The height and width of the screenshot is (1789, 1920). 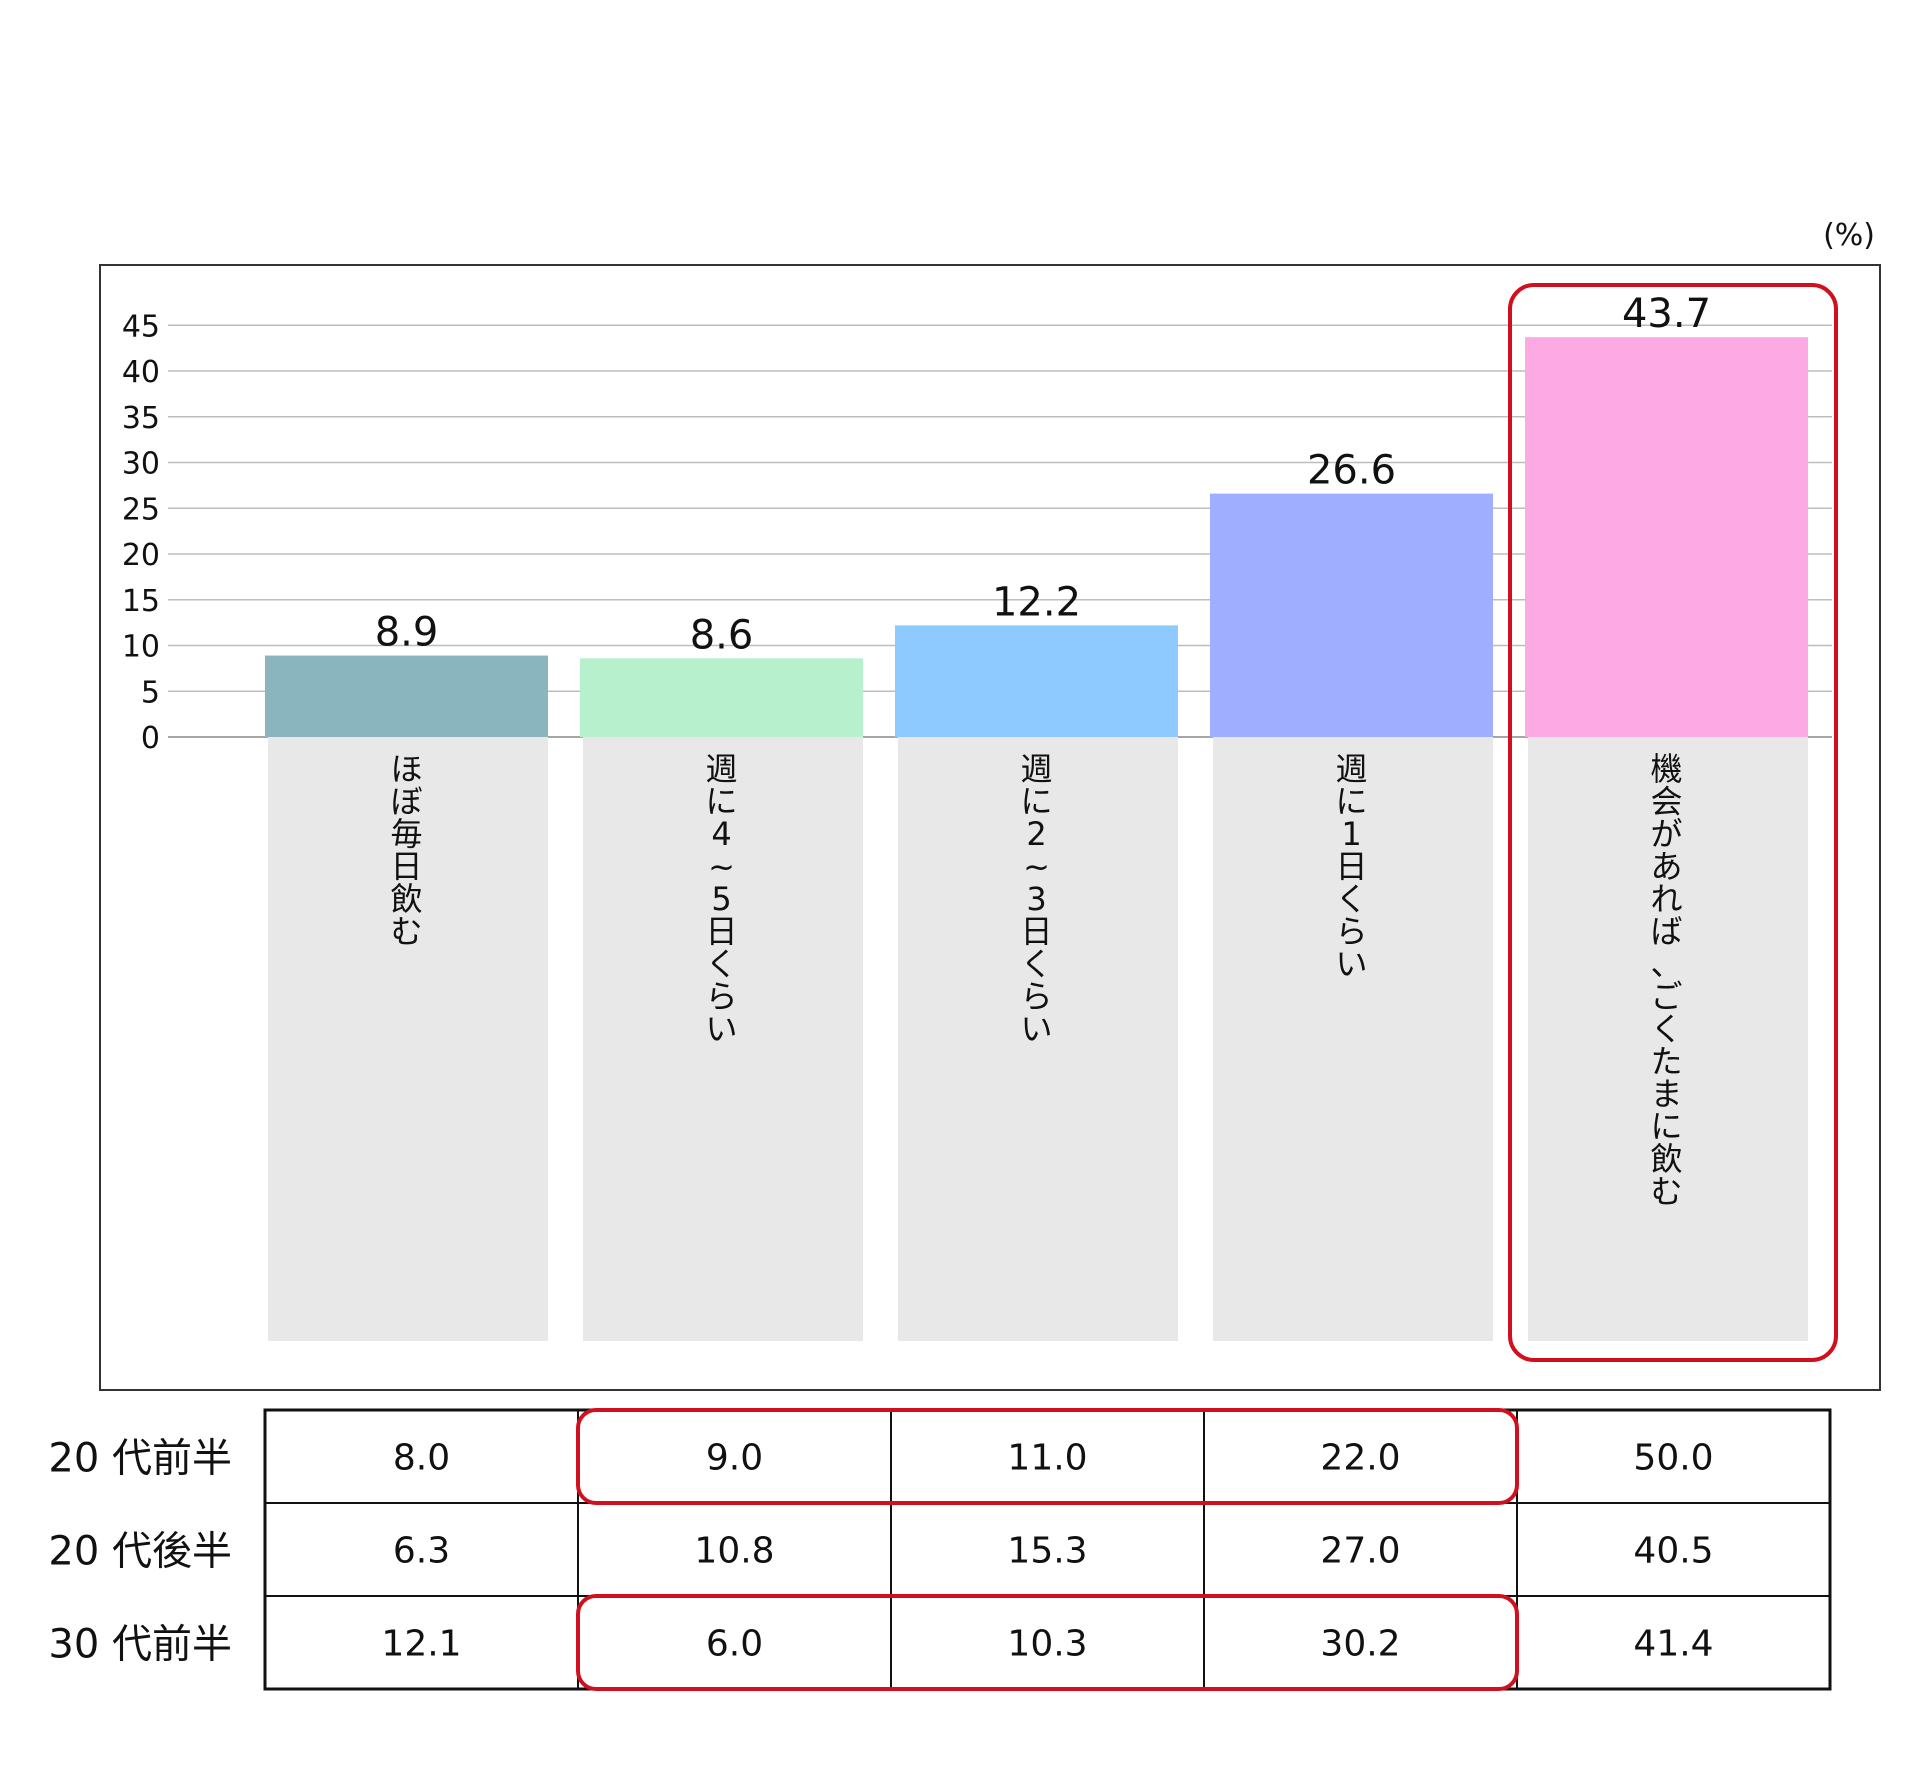 What do you see at coordinates (140, 1645) in the screenshot?
I see `table-row-label: 30 代前半` at bounding box center [140, 1645].